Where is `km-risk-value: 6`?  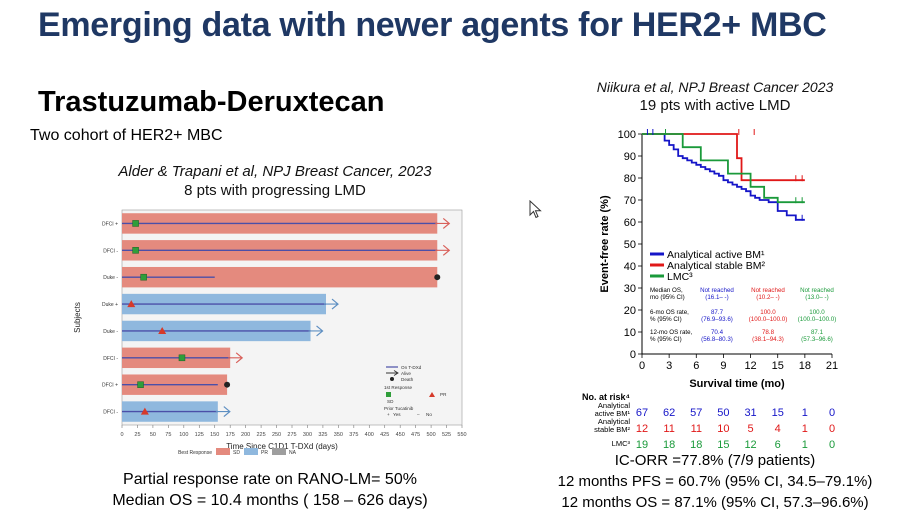
km-risk-value: 6 is located at coordinates (778, 445).